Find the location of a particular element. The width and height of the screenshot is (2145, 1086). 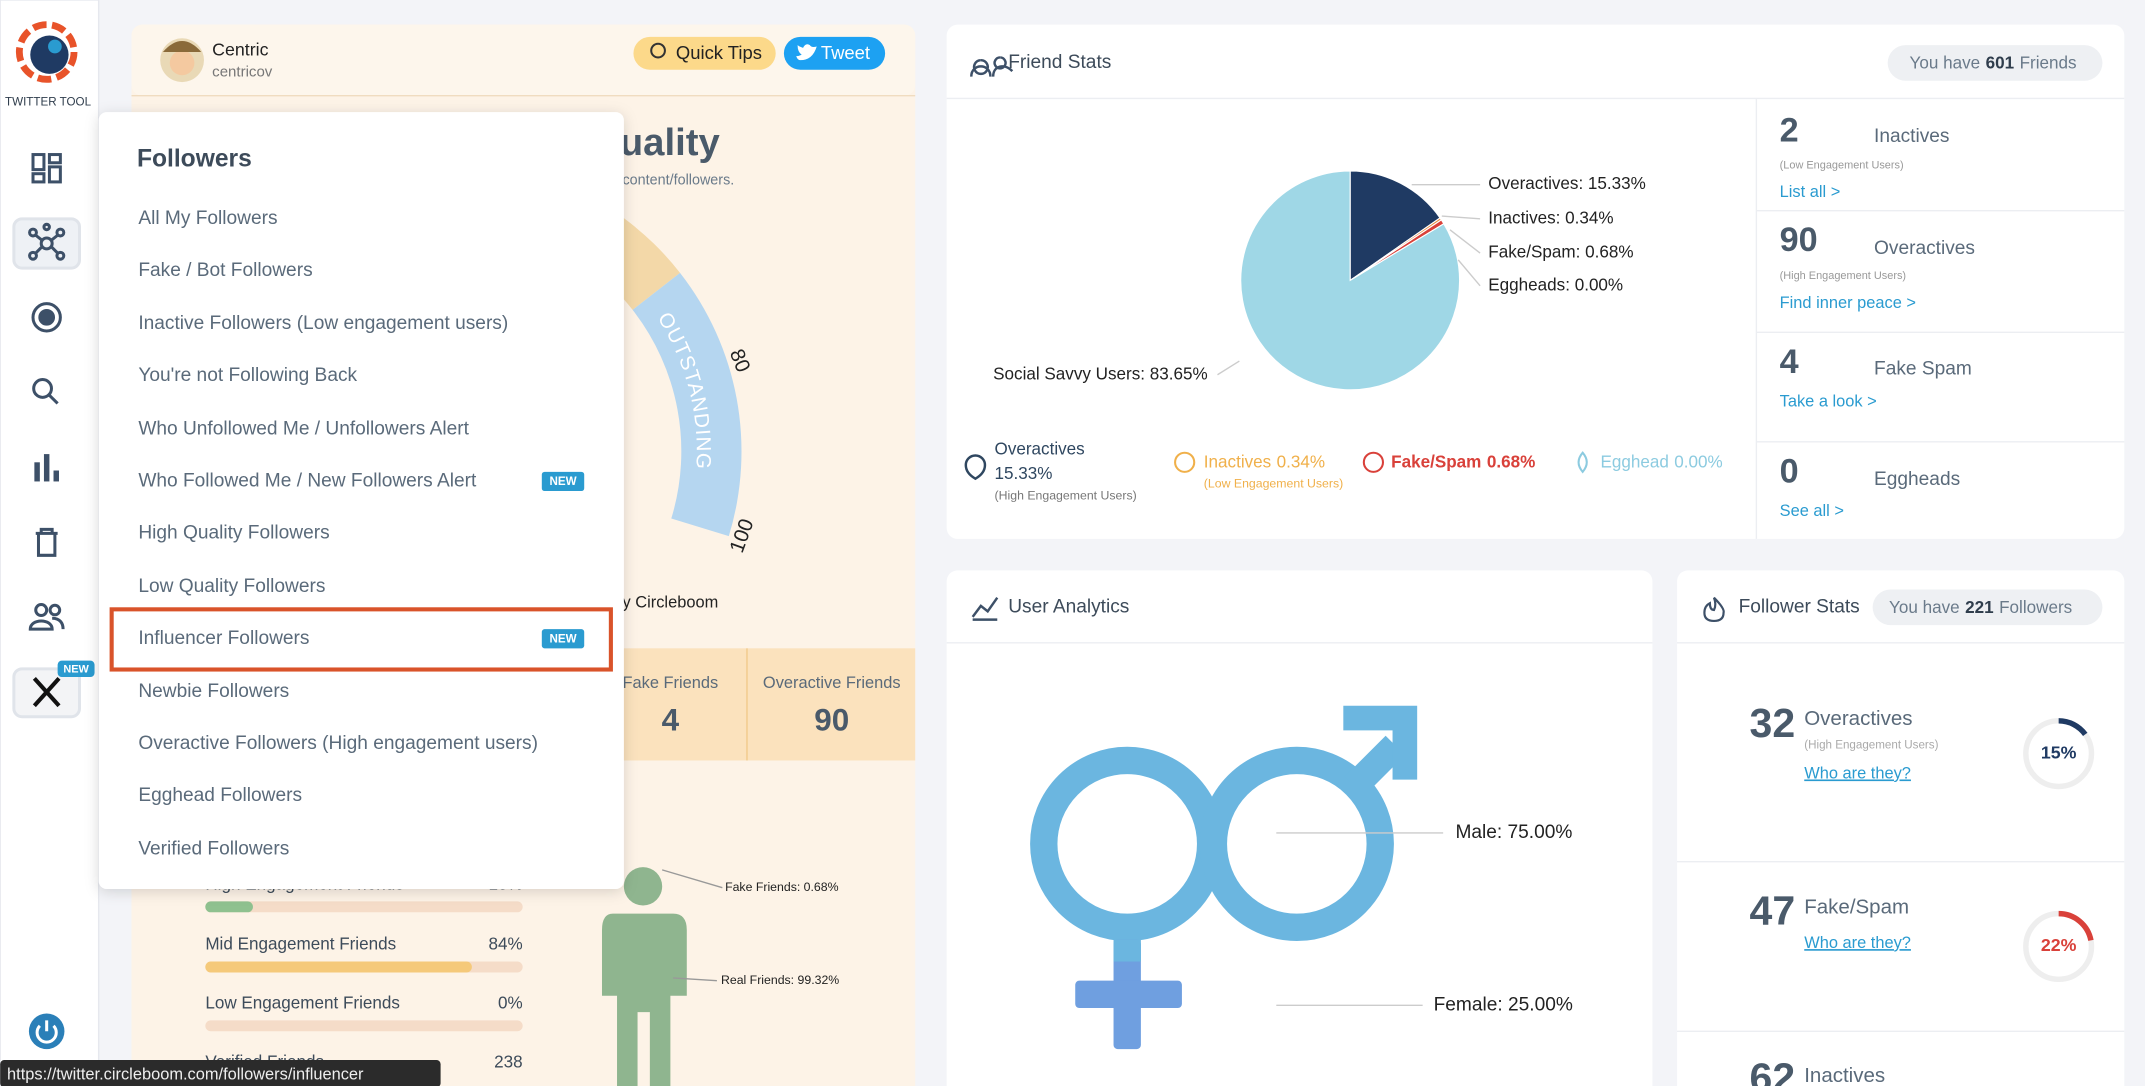

menu-item: Who Unfollowed Me / Unfollowers Alert is located at coordinates (303, 429).